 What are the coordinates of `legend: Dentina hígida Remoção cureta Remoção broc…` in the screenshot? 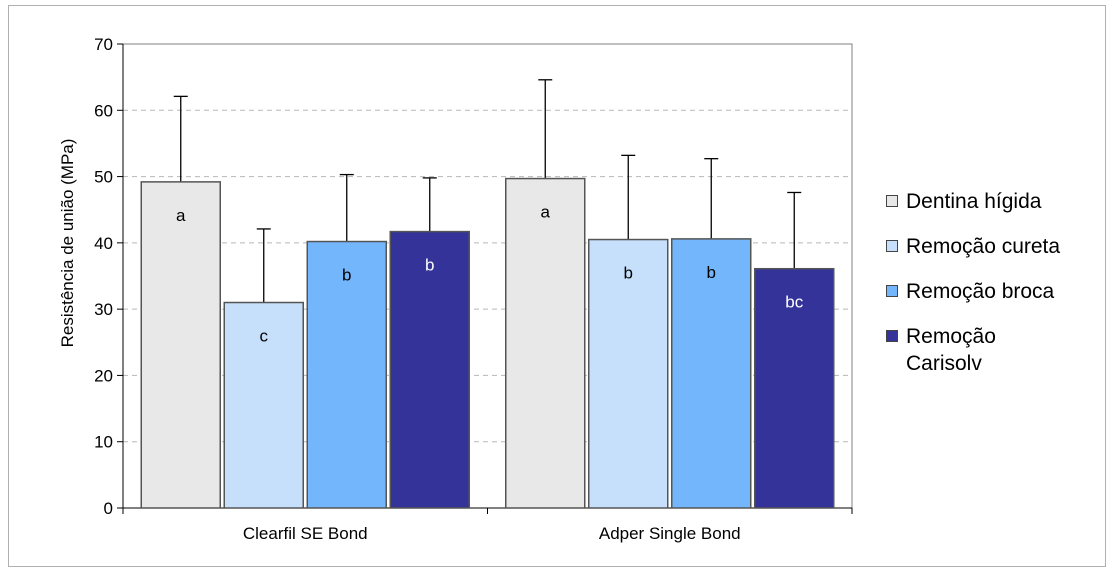 It's located at (998, 291).